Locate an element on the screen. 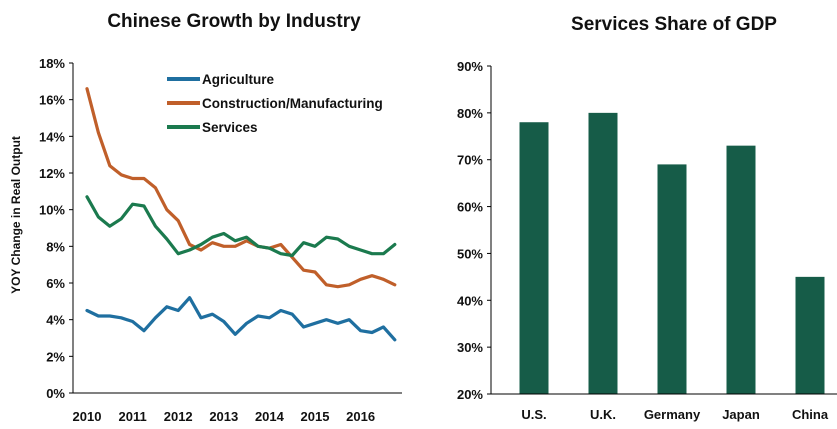 The width and height of the screenshot is (837, 429). bar-chart-y-tick-label: 60% is located at coordinates (470, 207).